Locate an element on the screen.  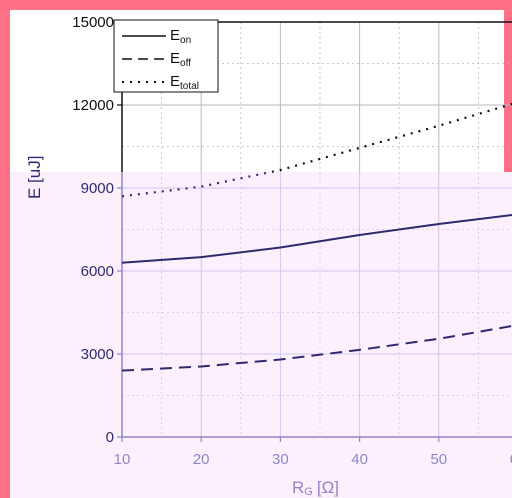
legend-label-eoff: Eoff is located at coordinates (180, 59).